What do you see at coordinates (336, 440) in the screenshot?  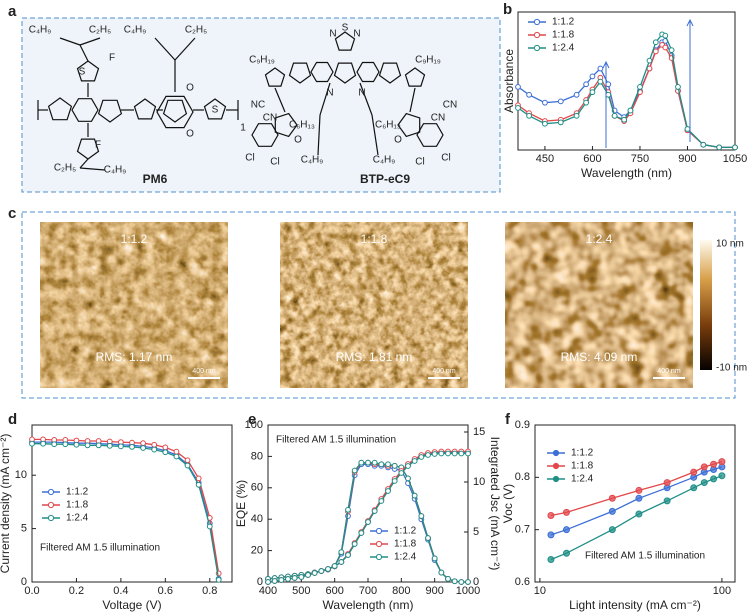 I see `annotation: Filtered AM 1.5 illumination` at bounding box center [336, 440].